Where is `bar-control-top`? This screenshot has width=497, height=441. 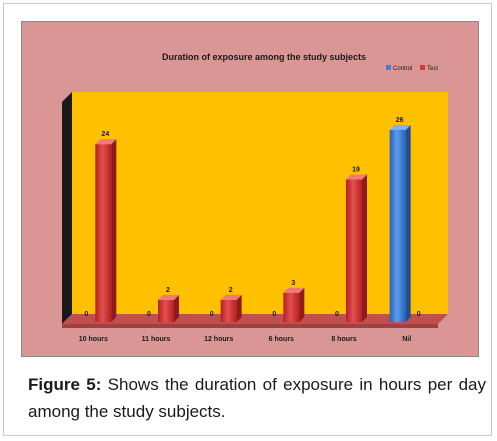
bar-control-top is located at coordinates (400, 127).